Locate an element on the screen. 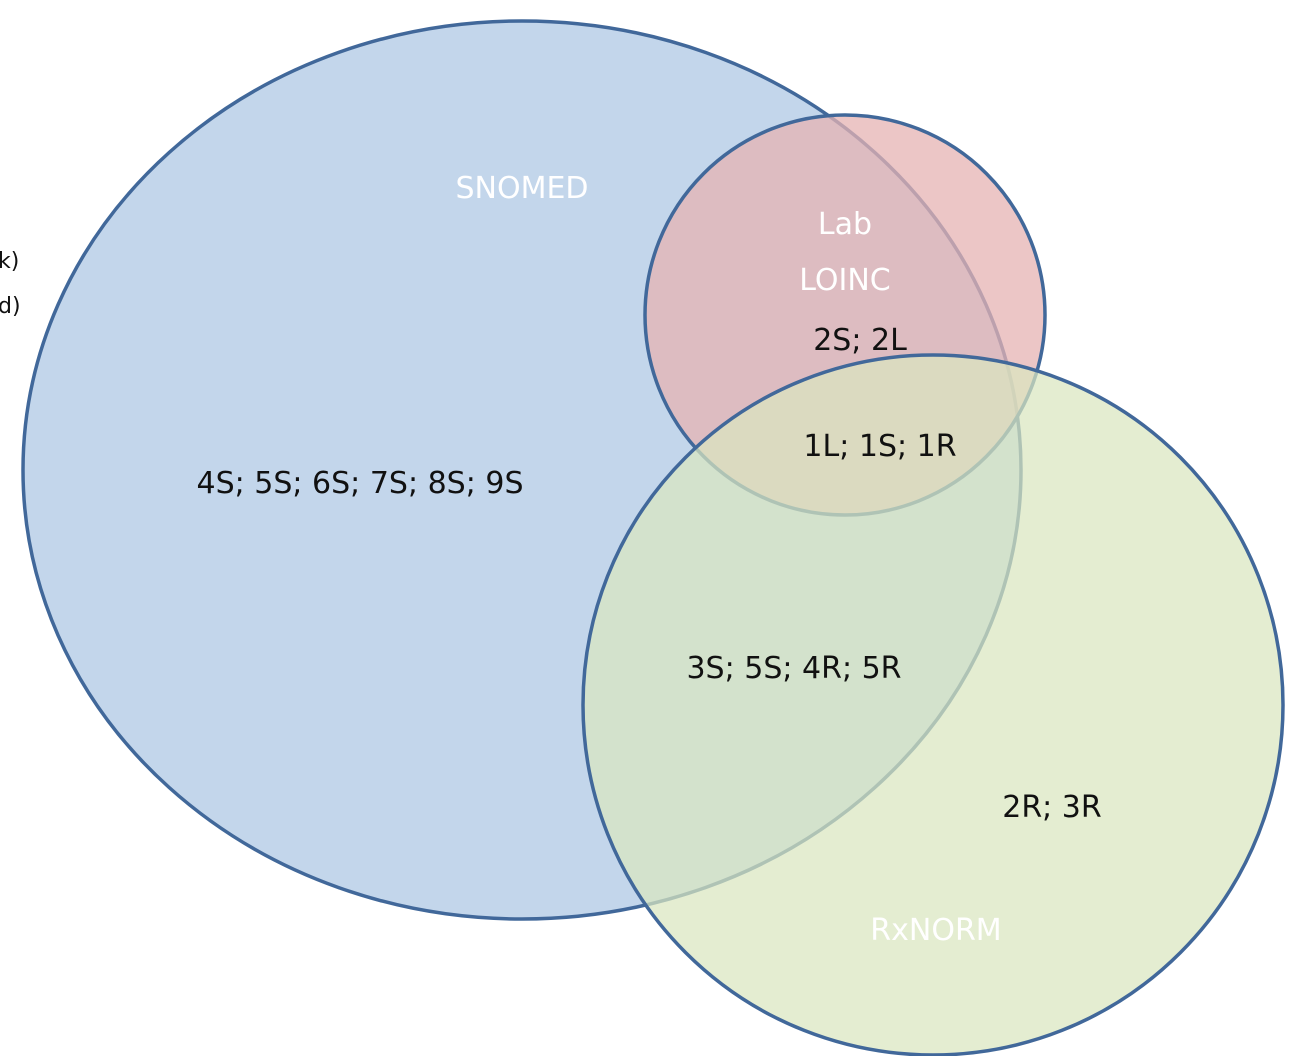 The image size is (1291, 1056). margin-fragment-1: k) is located at coordinates (9, 261).